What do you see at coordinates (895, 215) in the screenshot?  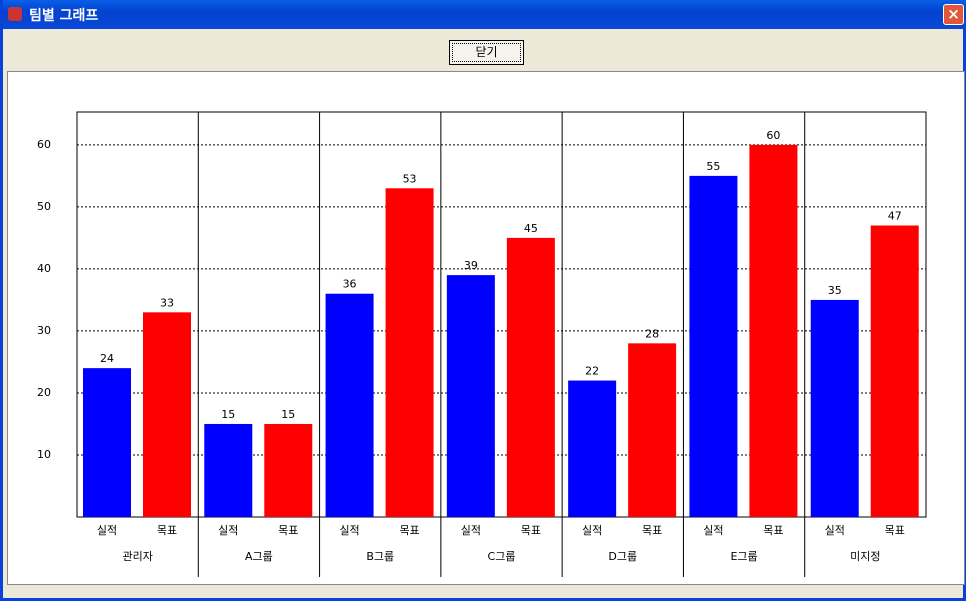 I see `value-label: 47` at bounding box center [895, 215].